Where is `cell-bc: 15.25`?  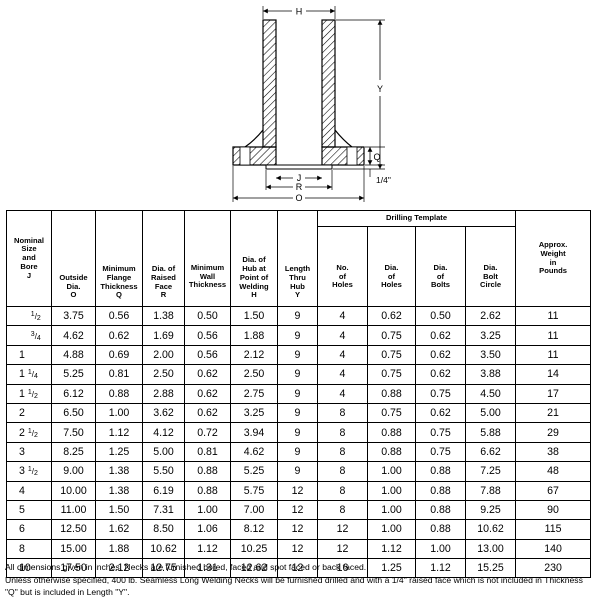
cell-bc: 15.25 is located at coordinates (490, 568).